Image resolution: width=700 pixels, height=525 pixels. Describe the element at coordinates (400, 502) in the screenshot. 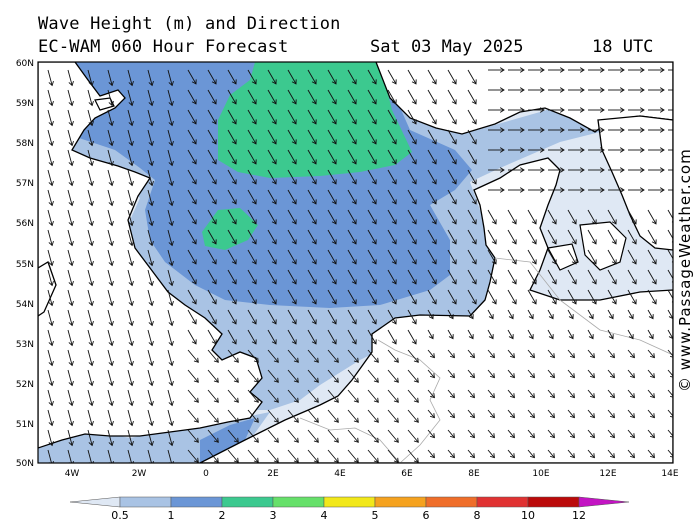

I see `legend-swatch` at that location.